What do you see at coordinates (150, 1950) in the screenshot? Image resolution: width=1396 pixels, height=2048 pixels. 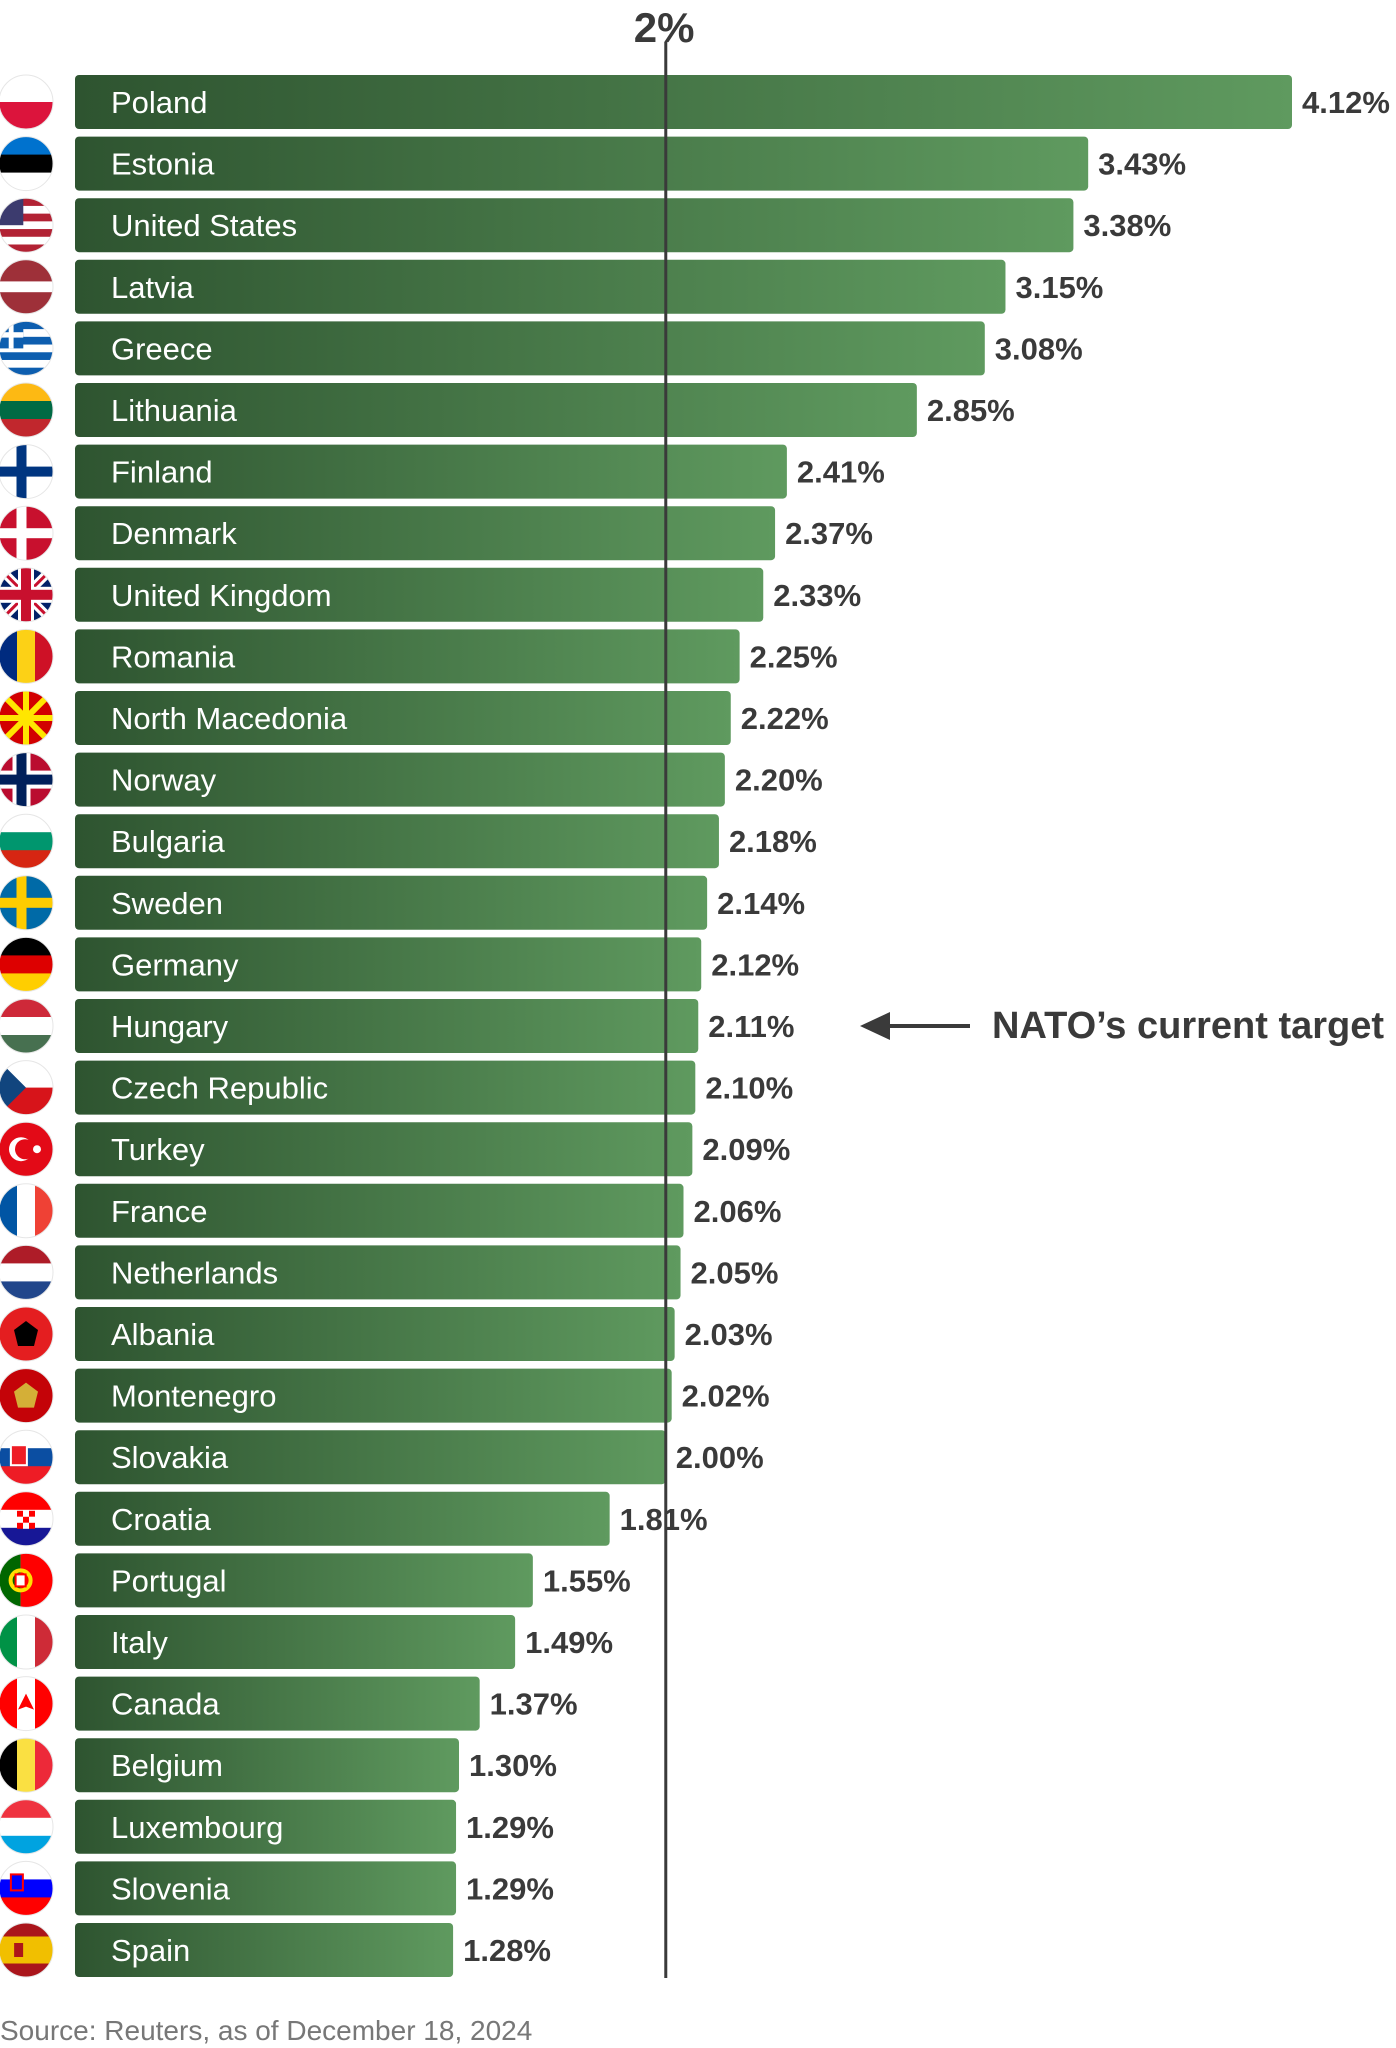 I see `bar-category-label: Spain` at bounding box center [150, 1950].